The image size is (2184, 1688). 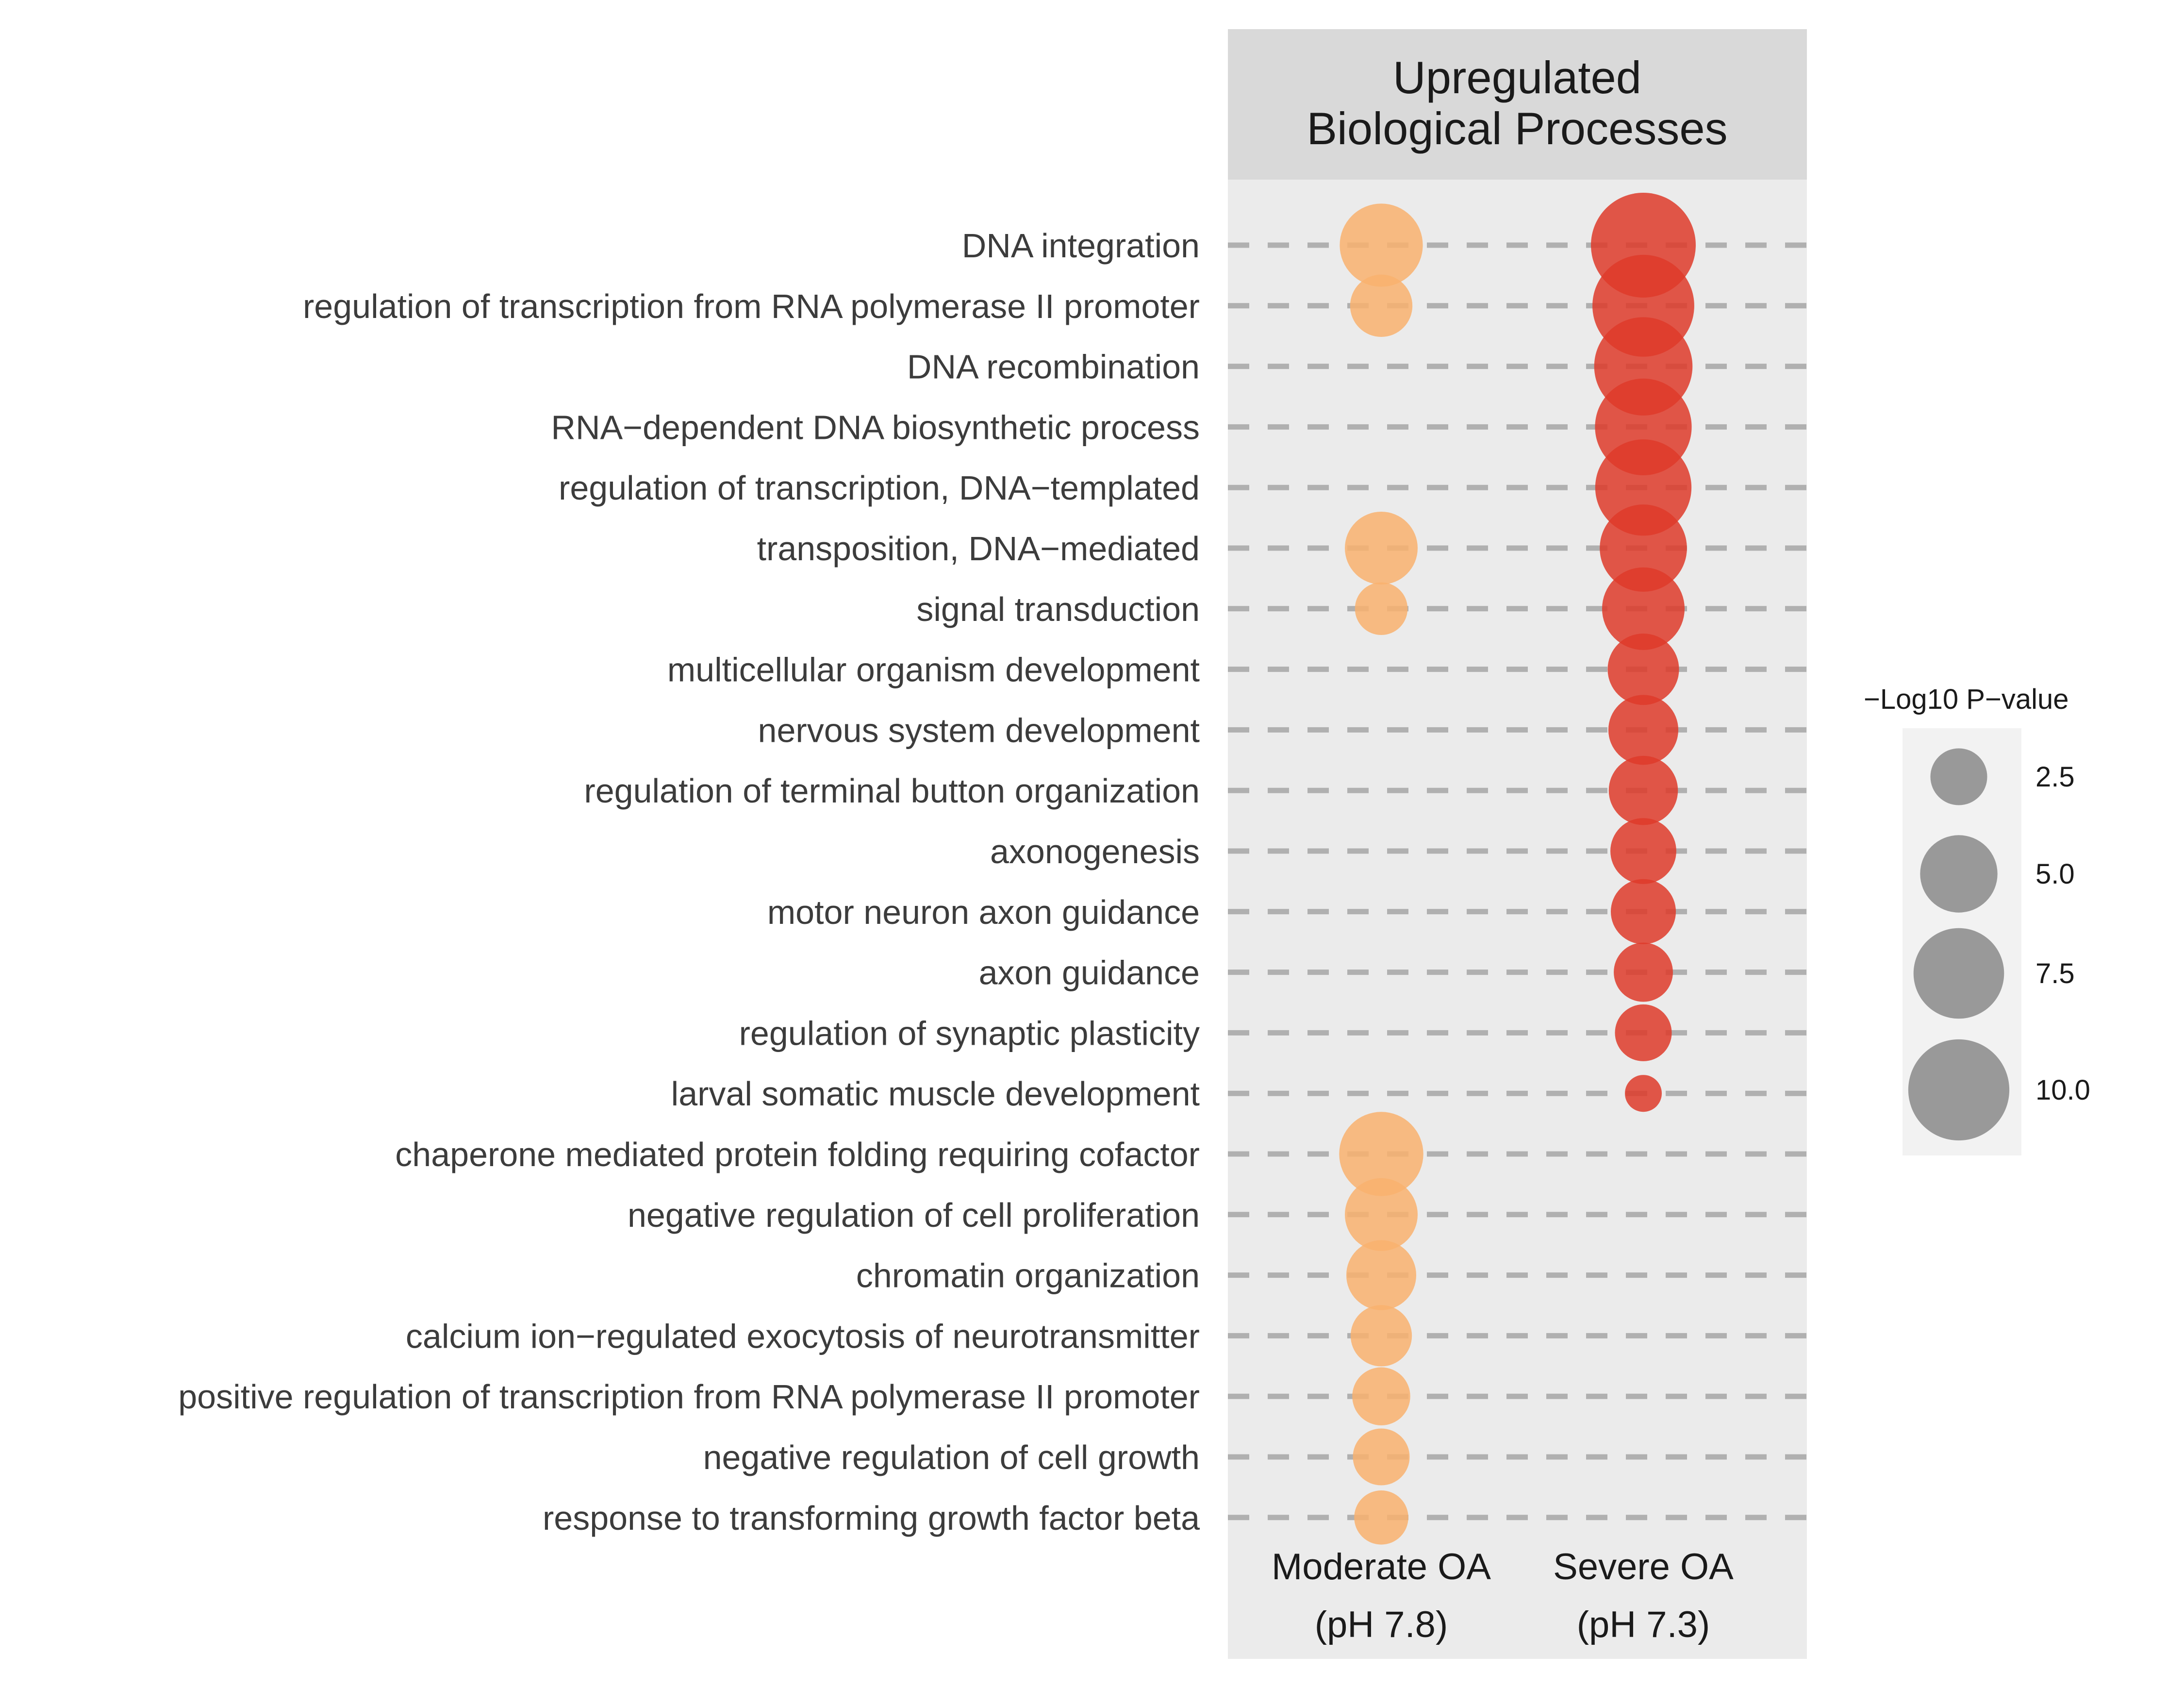 I want to click on facet-strip-title: Upregulated Biological Processes, so click(x=1517, y=103).